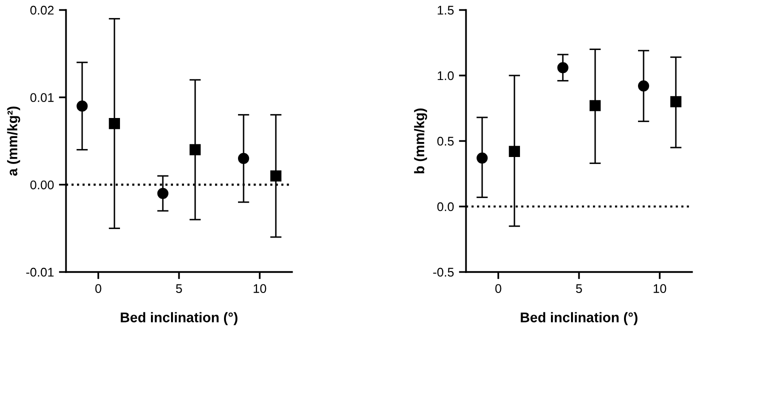  Describe the element at coordinates (40, 272) in the screenshot. I see `y-tick-label: -0.01` at that location.